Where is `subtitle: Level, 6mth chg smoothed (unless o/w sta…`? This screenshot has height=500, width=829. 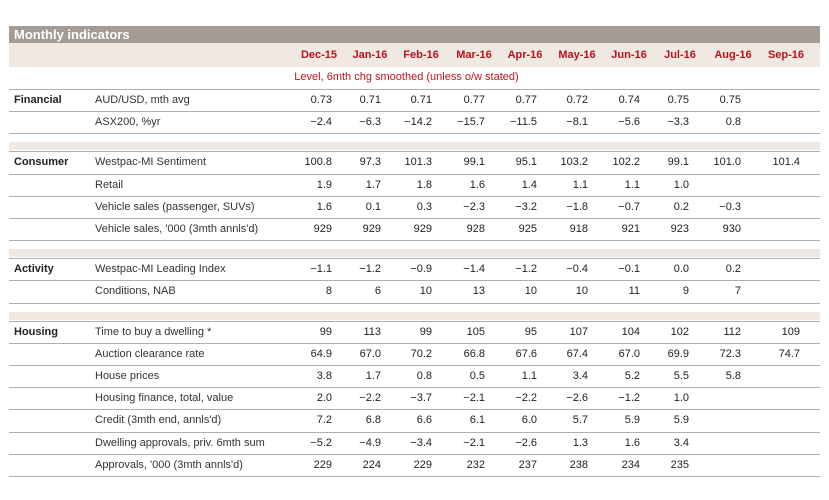
subtitle: Level, 6mth chg smoothed (unless o/w sta… is located at coordinates (414, 77).